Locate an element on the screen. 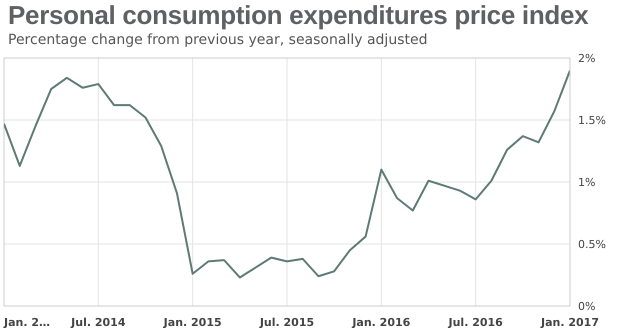  y-tick-label: 1% is located at coordinates (587, 182).